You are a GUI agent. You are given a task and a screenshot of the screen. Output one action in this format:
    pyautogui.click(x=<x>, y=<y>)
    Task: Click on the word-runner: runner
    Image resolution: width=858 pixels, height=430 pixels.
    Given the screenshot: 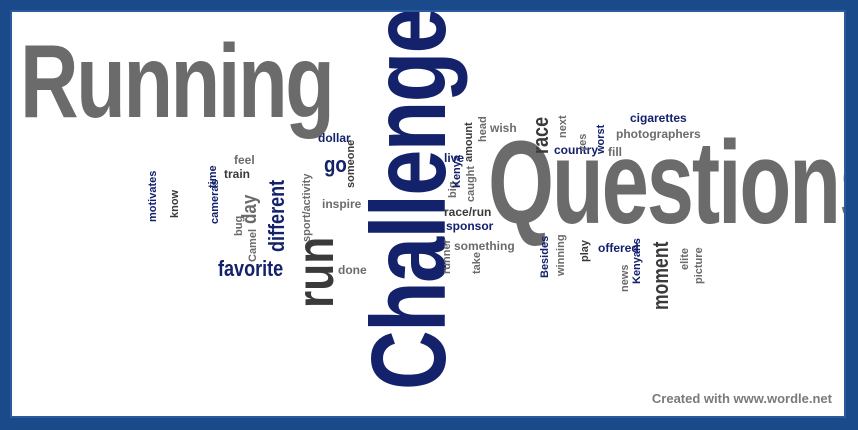 What is the action you would take?
    pyautogui.click(x=447, y=256)
    